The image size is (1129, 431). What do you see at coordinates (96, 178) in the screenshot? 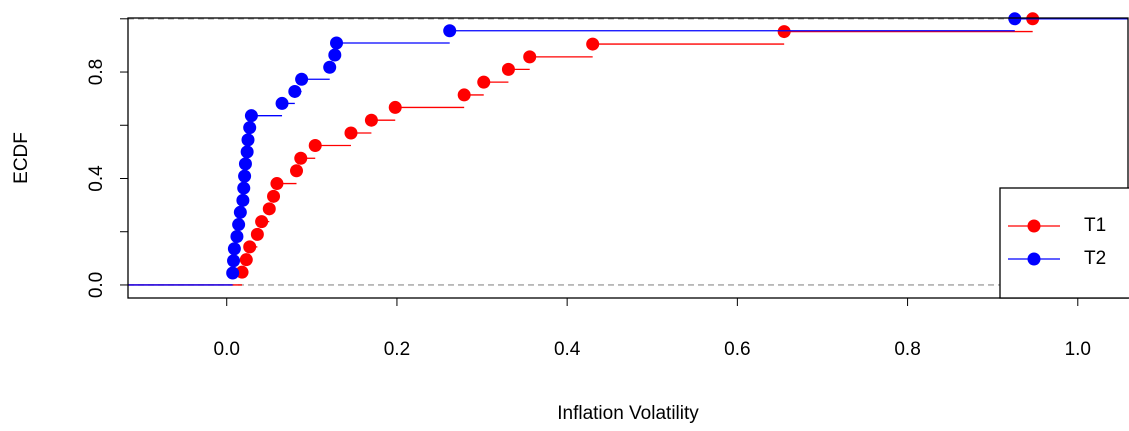
I see `y-tick-label: 0.4` at bounding box center [96, 178].